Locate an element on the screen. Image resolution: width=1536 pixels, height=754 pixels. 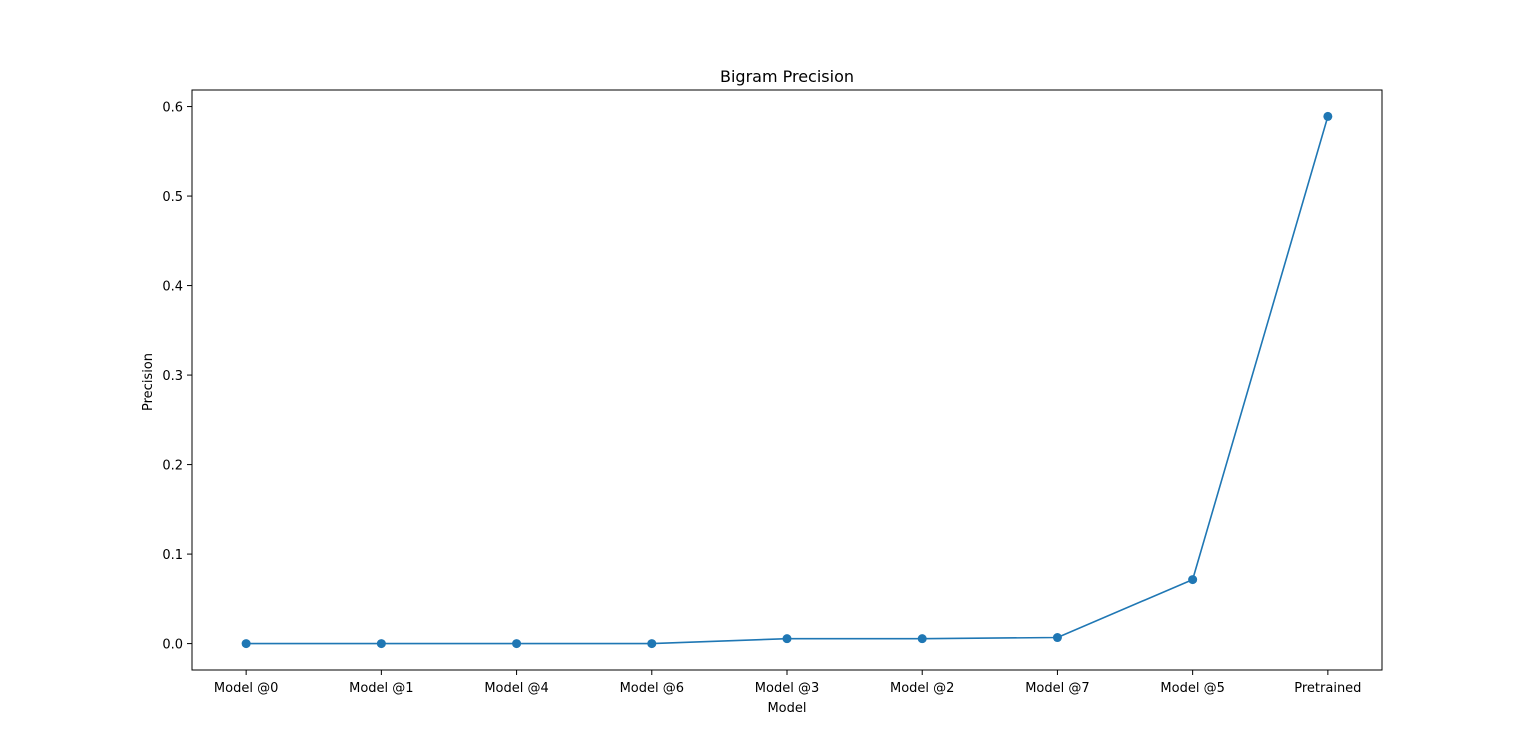
x-tick-label: Pretrained is located at coordinates (1327, 688).